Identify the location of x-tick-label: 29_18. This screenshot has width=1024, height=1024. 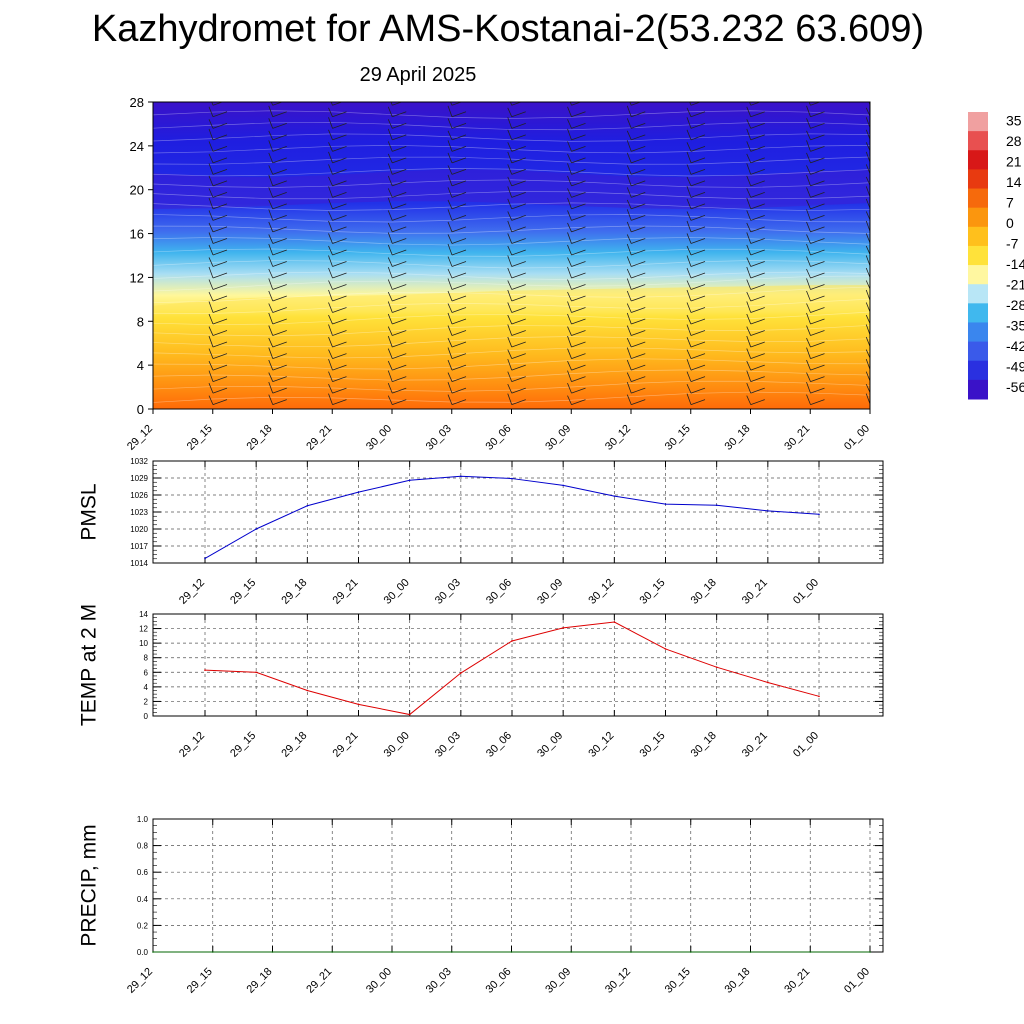
(294, 745).